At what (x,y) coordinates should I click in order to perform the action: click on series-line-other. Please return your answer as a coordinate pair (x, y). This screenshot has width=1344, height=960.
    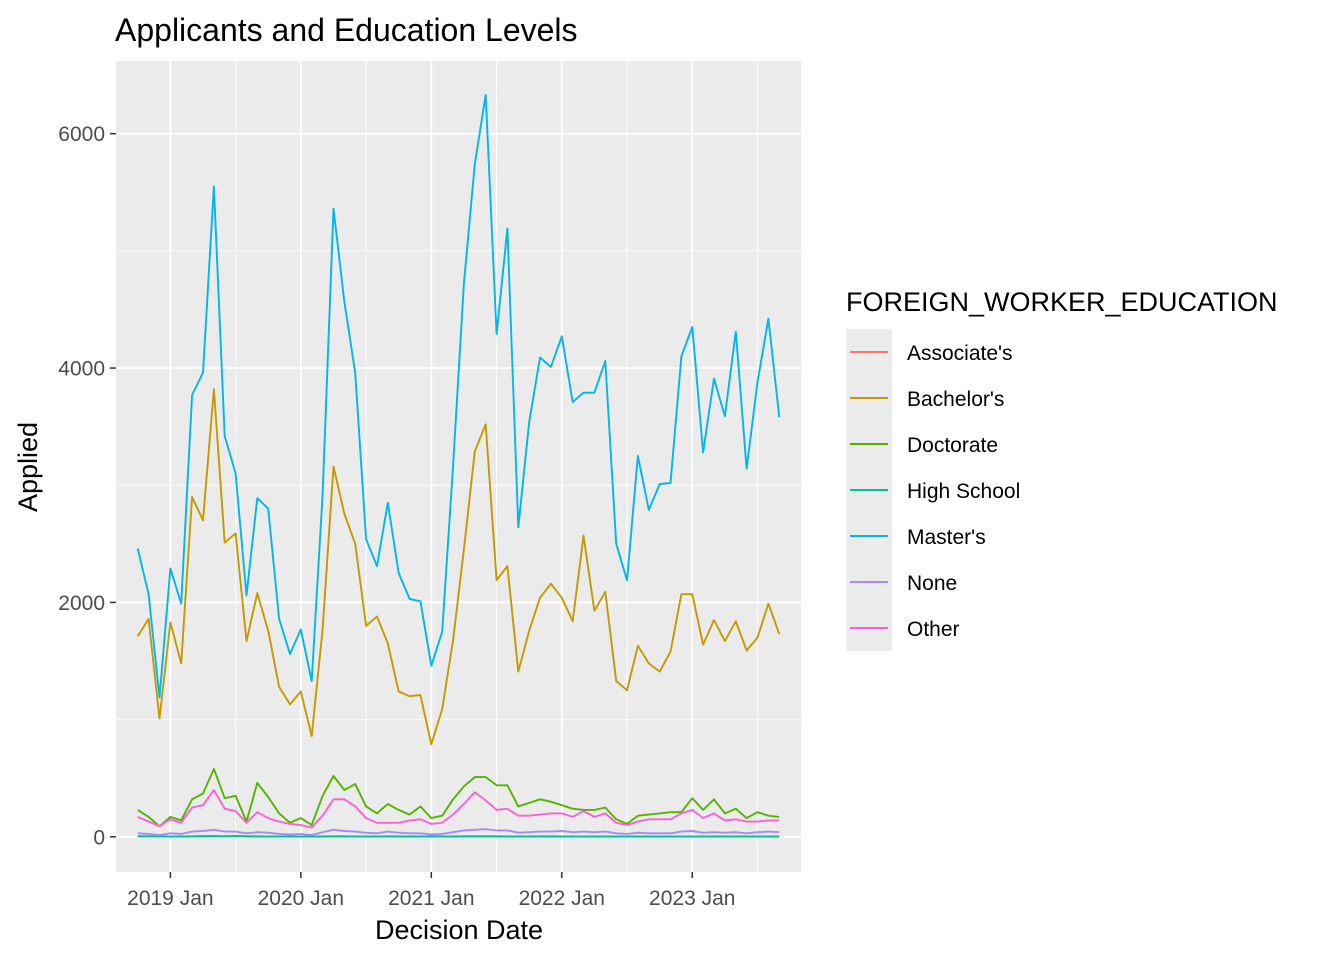
    Looking at the image, I should click on (458, 809).